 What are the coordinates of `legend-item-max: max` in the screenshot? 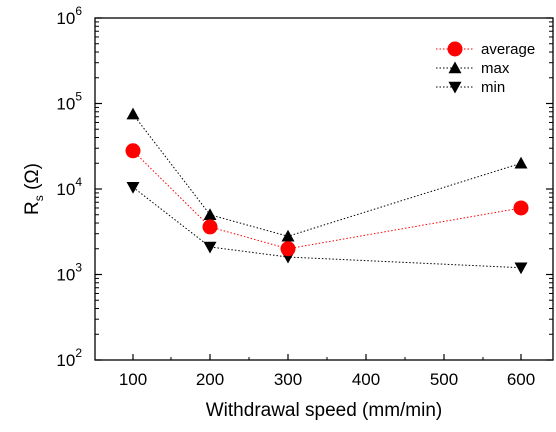 It's located at (473, 68).